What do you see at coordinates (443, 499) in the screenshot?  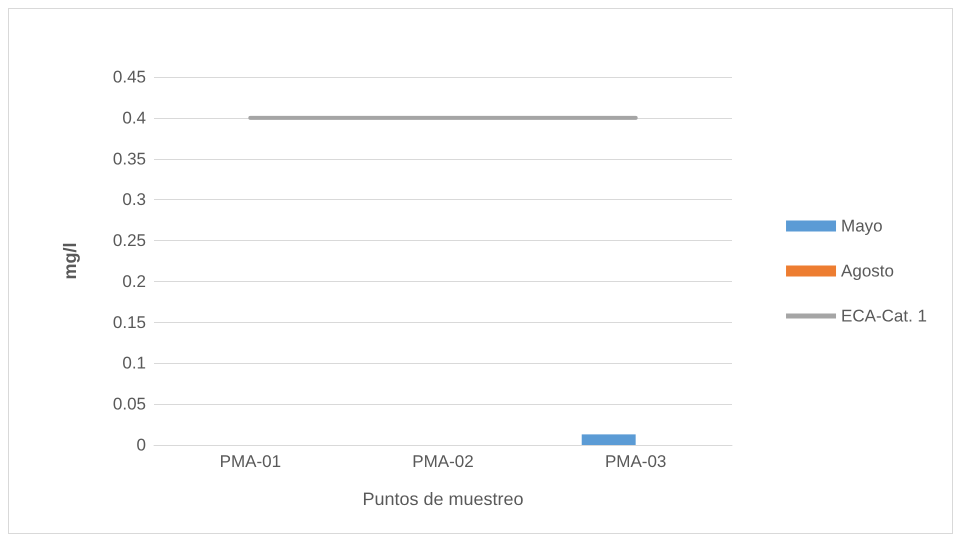 I see `x-axis-title: Puntos de muestreo` at bounding box center [443, 499].